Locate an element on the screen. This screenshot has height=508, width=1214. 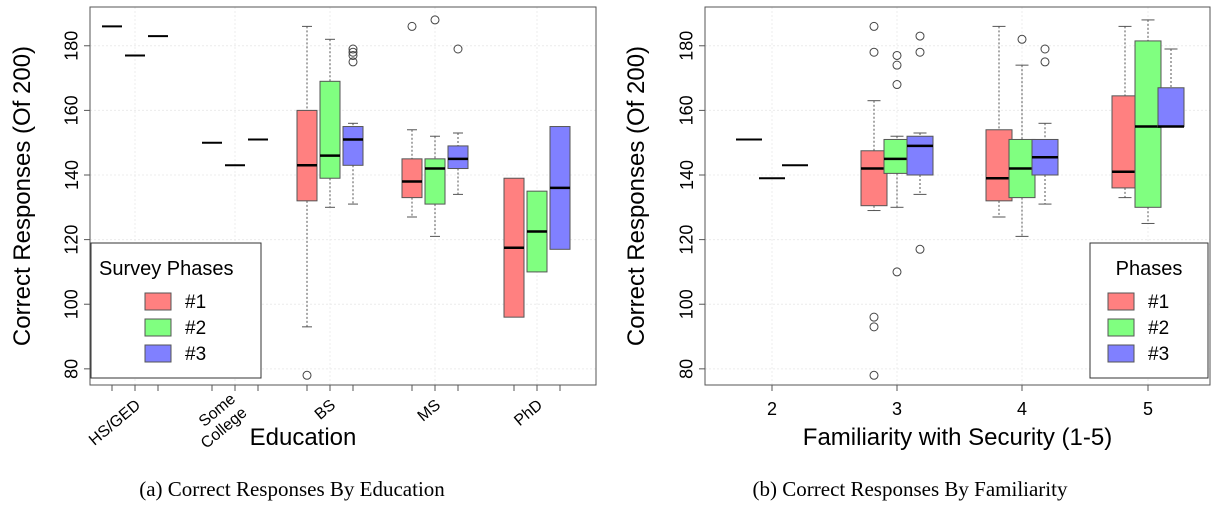
chart-a-x-axis-title: Education is located at coordinates (303, 437).